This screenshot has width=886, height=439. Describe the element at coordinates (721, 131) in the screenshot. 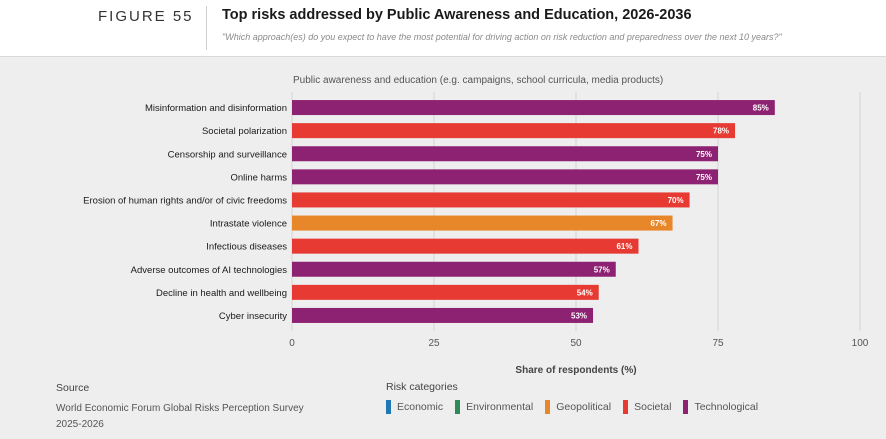

I see `bar-value-label: 78%` at that location.